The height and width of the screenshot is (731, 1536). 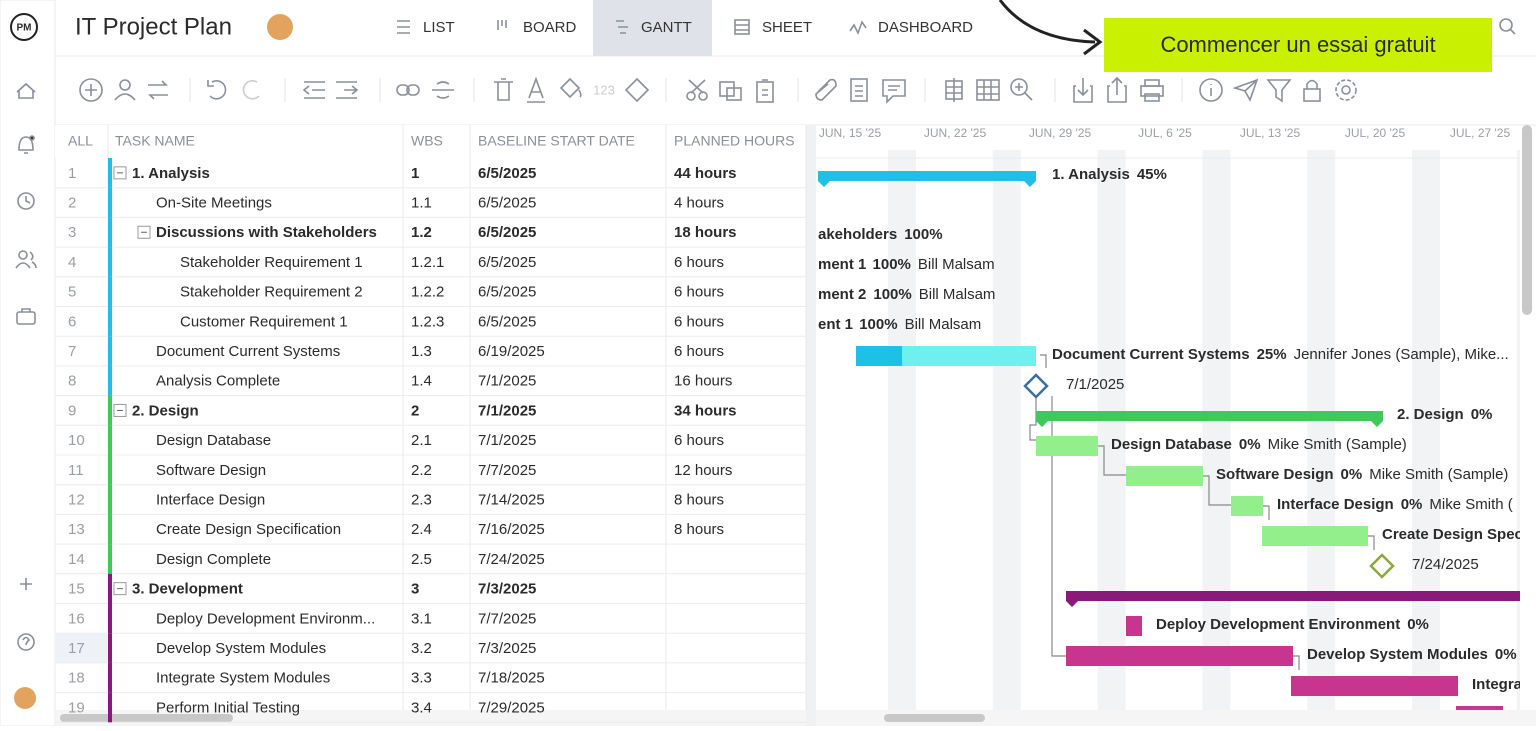 What do you see at coordinates (264, 321) in the screenshot?
I see `cell: Customer Requirement 1` at bounding box center [264, 321].